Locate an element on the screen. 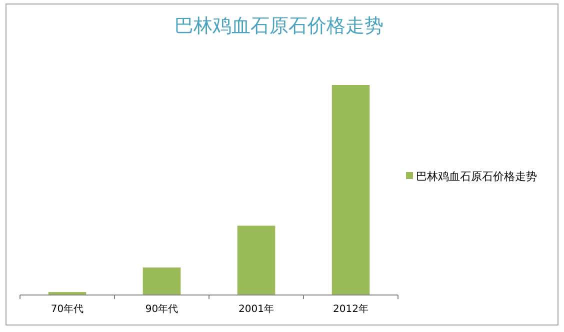 The image size is (564, 332). title: 巴林鸡血石原石价格走势 is located at coordinates (279, 26).